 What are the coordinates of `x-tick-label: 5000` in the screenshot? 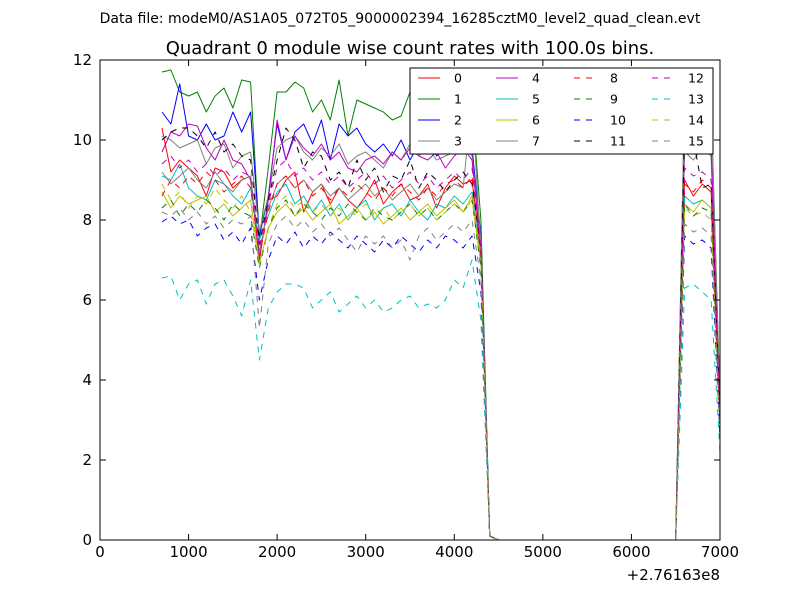 It's located at (543, 552).